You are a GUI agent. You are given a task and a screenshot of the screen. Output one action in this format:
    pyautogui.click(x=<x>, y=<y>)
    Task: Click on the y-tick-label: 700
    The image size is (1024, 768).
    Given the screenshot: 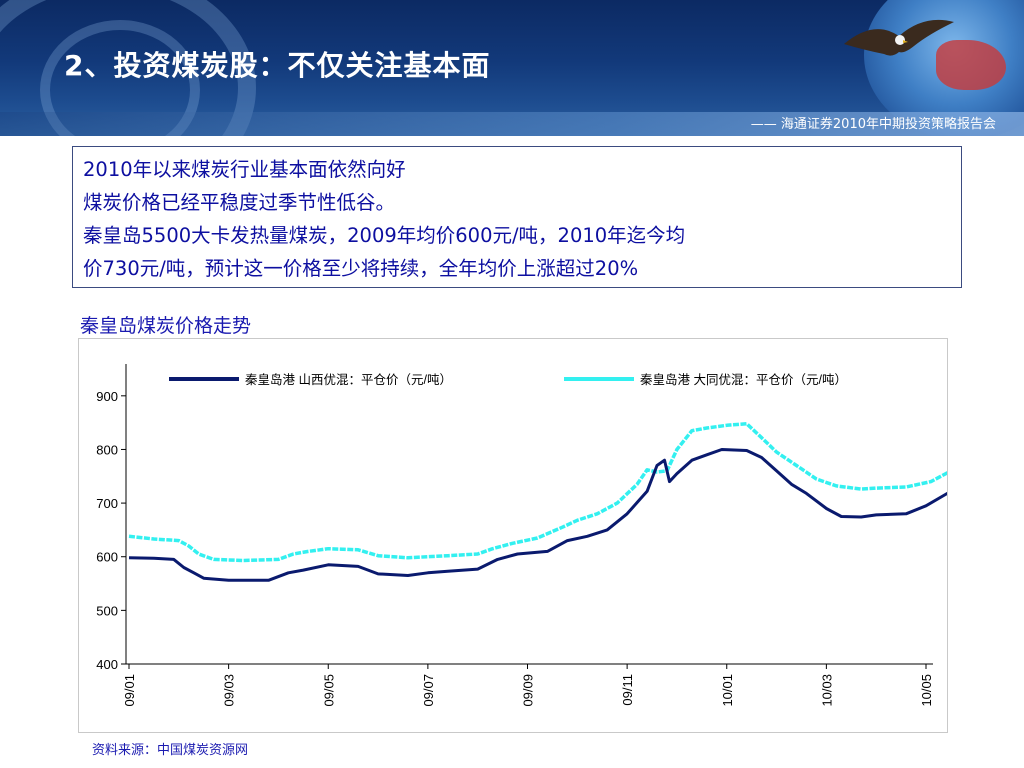 What is the action you would take?
    pyautogui.click(x=107, y=503)
    